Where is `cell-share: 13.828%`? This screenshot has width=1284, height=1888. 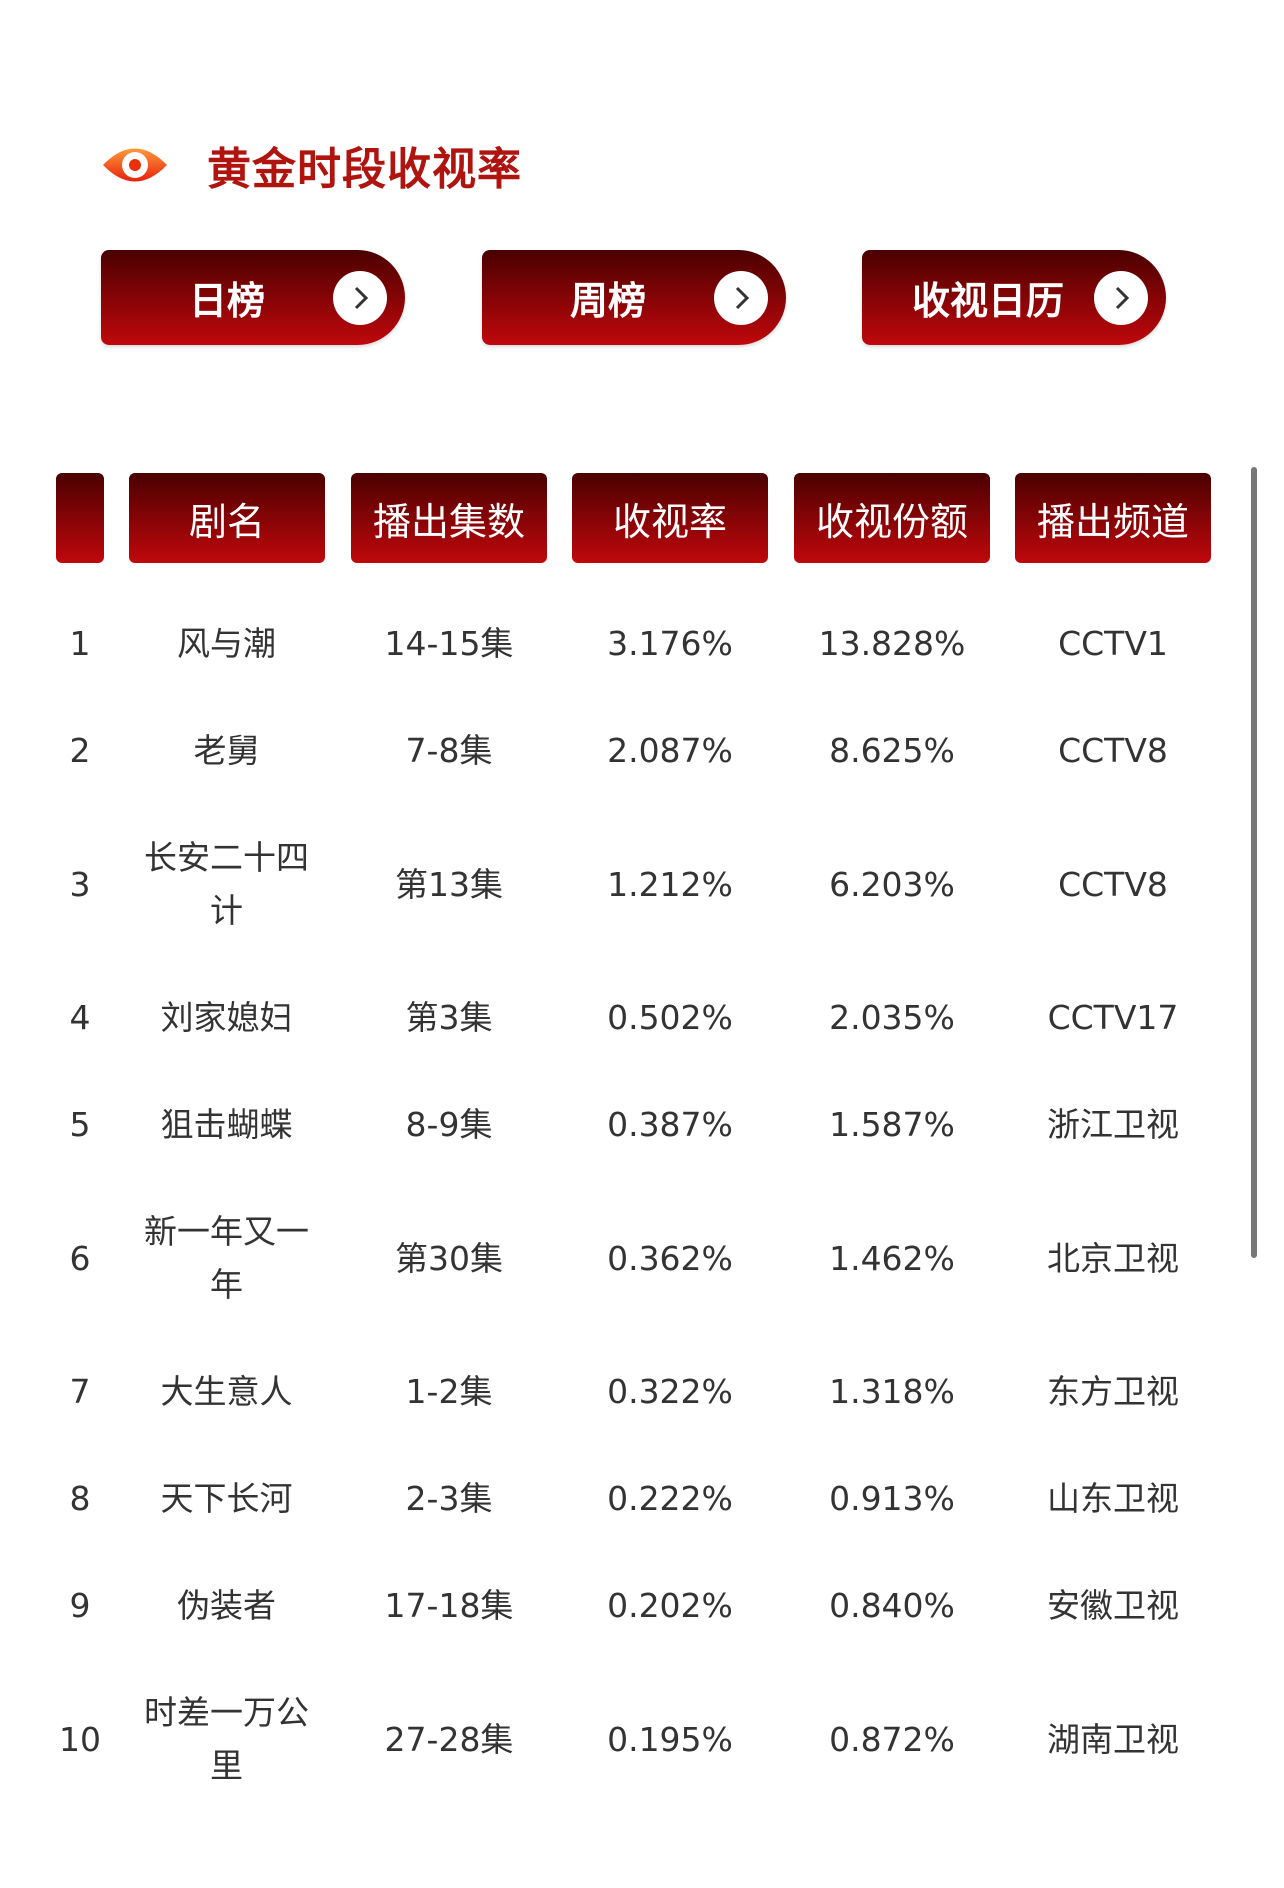 cell-share: 13.828% is located at coordinates (892, 643).